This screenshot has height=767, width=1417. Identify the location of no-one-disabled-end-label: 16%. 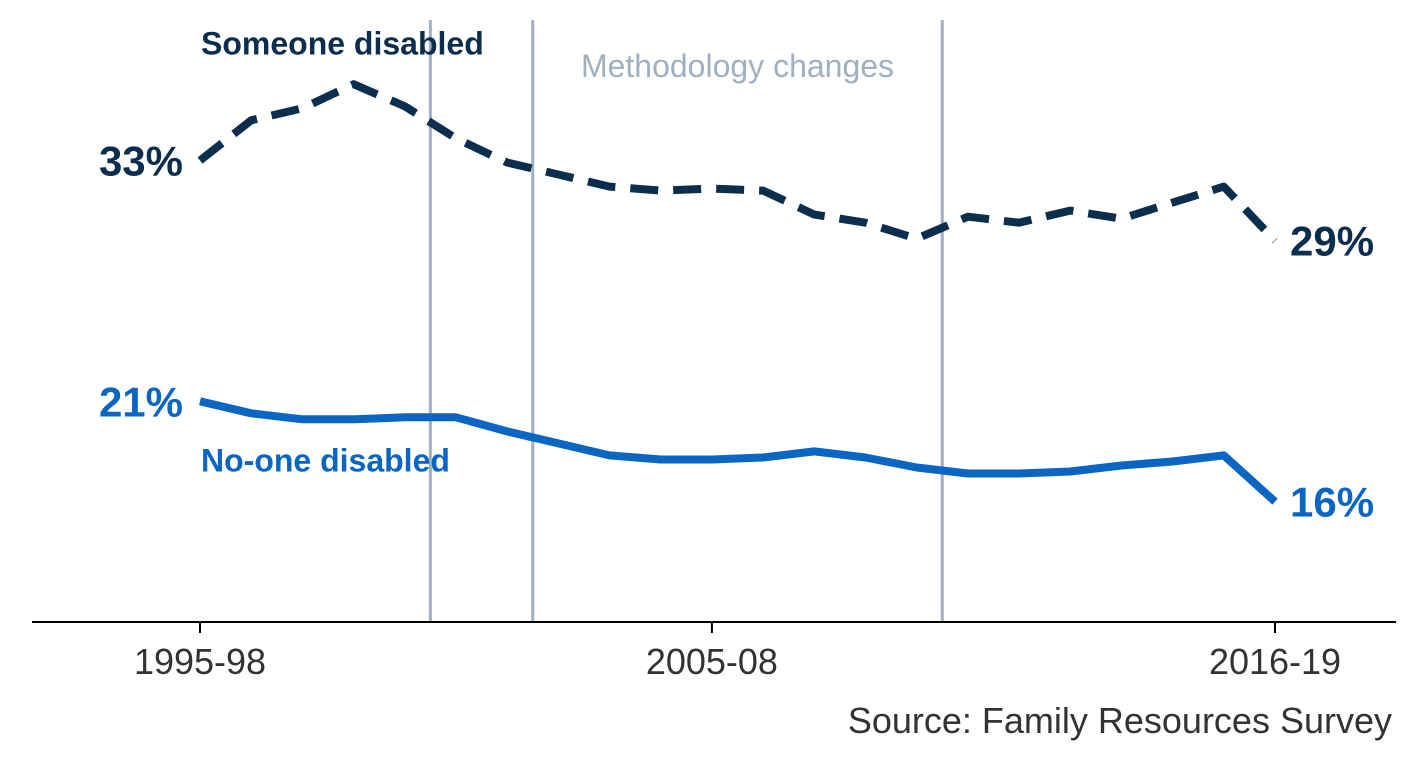
(1332, 502).